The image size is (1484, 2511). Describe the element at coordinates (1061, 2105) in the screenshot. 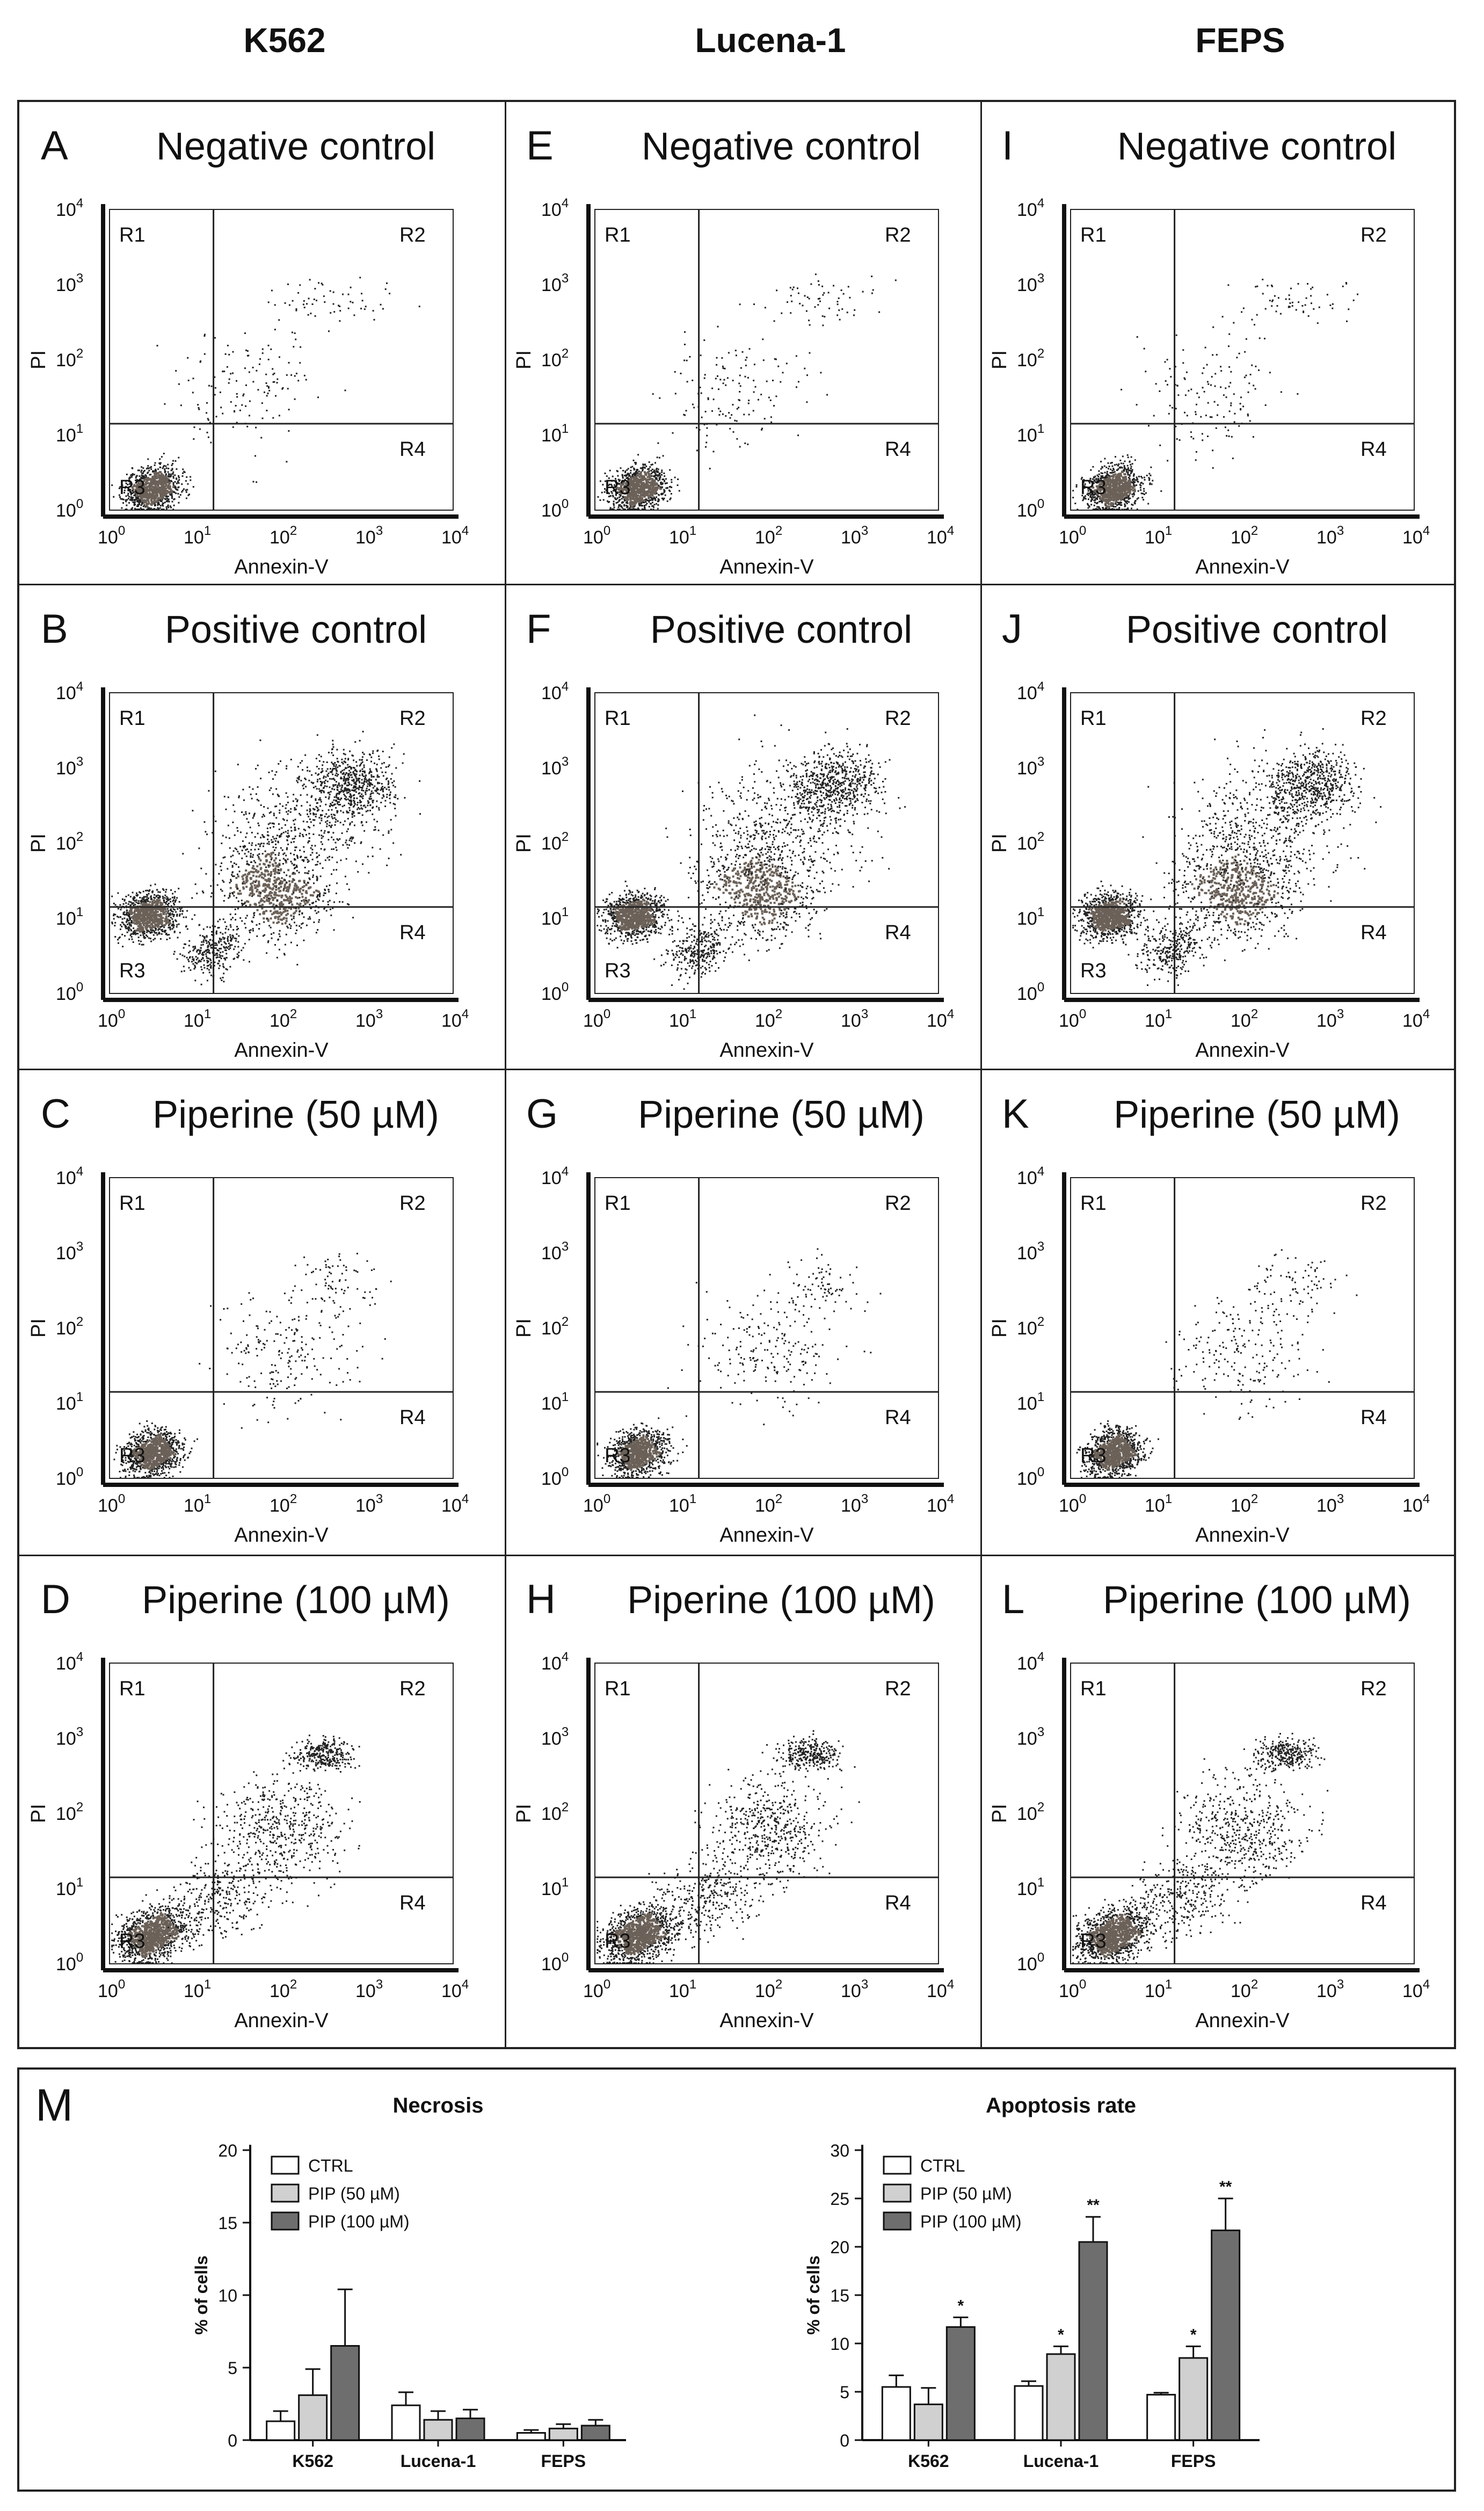

I see `chart-title: Apoptosis rate` at that location.